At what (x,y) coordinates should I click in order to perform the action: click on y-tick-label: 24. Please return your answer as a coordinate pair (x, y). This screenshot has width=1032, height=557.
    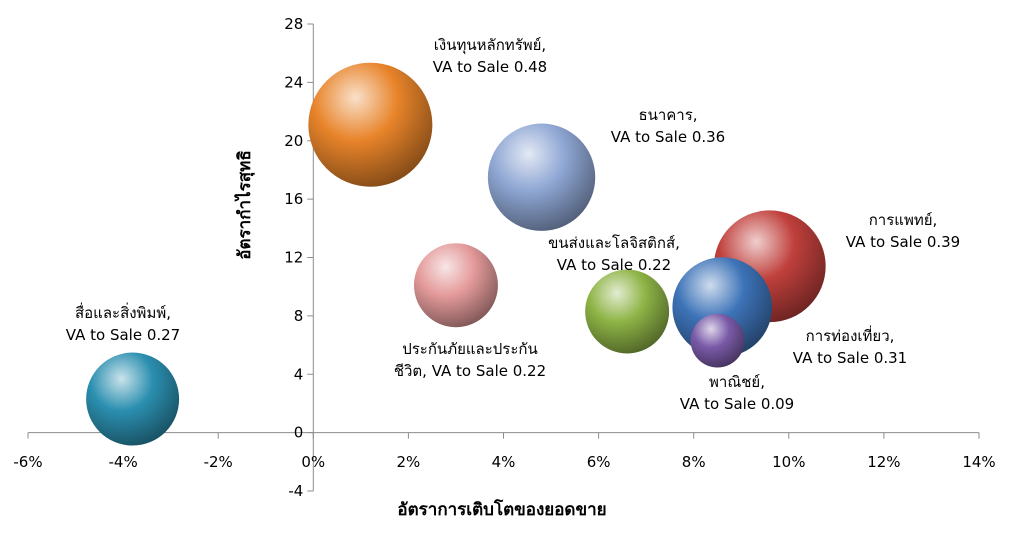
    Looking at the image, I should click on (293, 82).